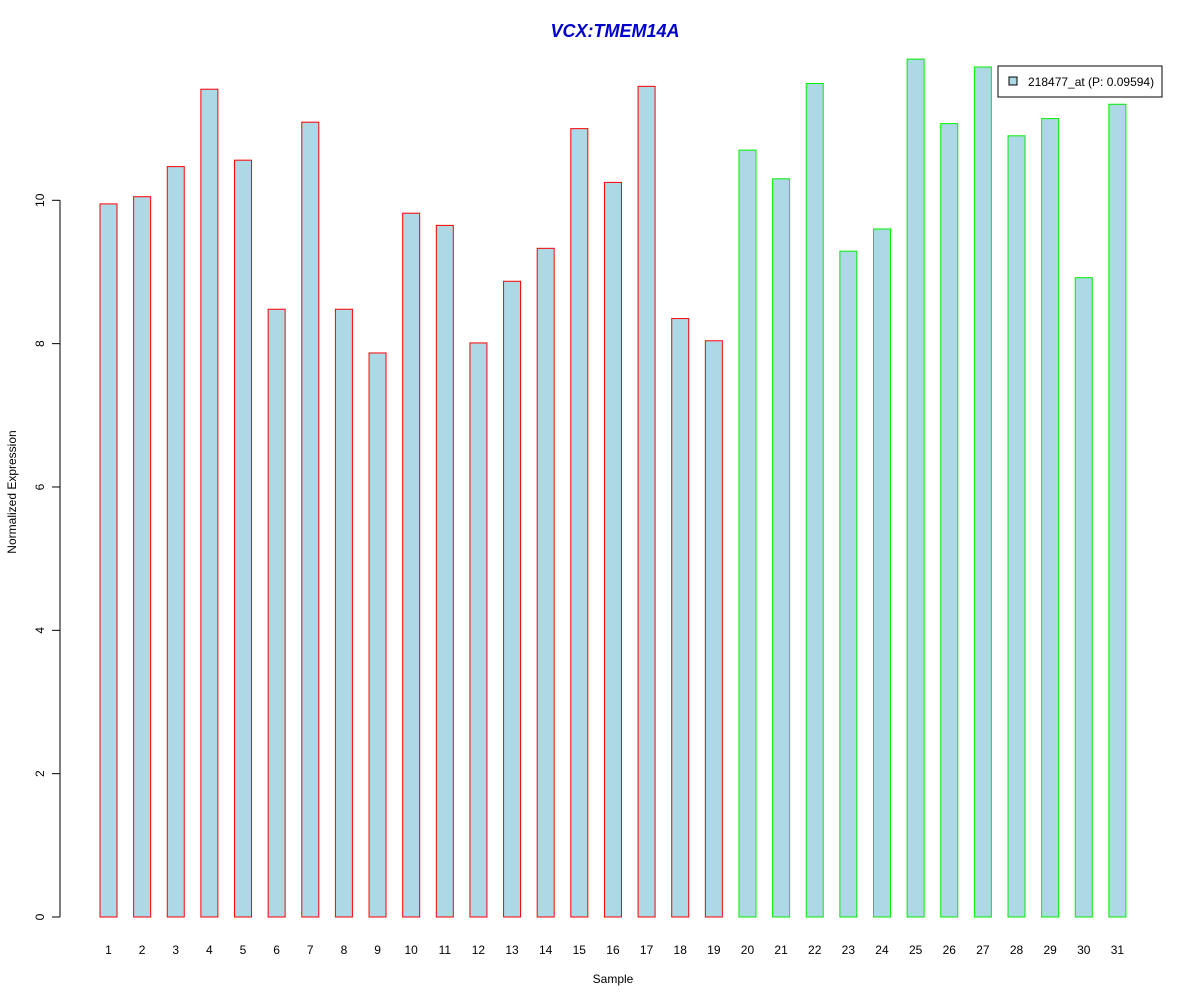  Describe the element at coordinates (1013, 81) in the screenshot. I see `legend-swatch` at that location.